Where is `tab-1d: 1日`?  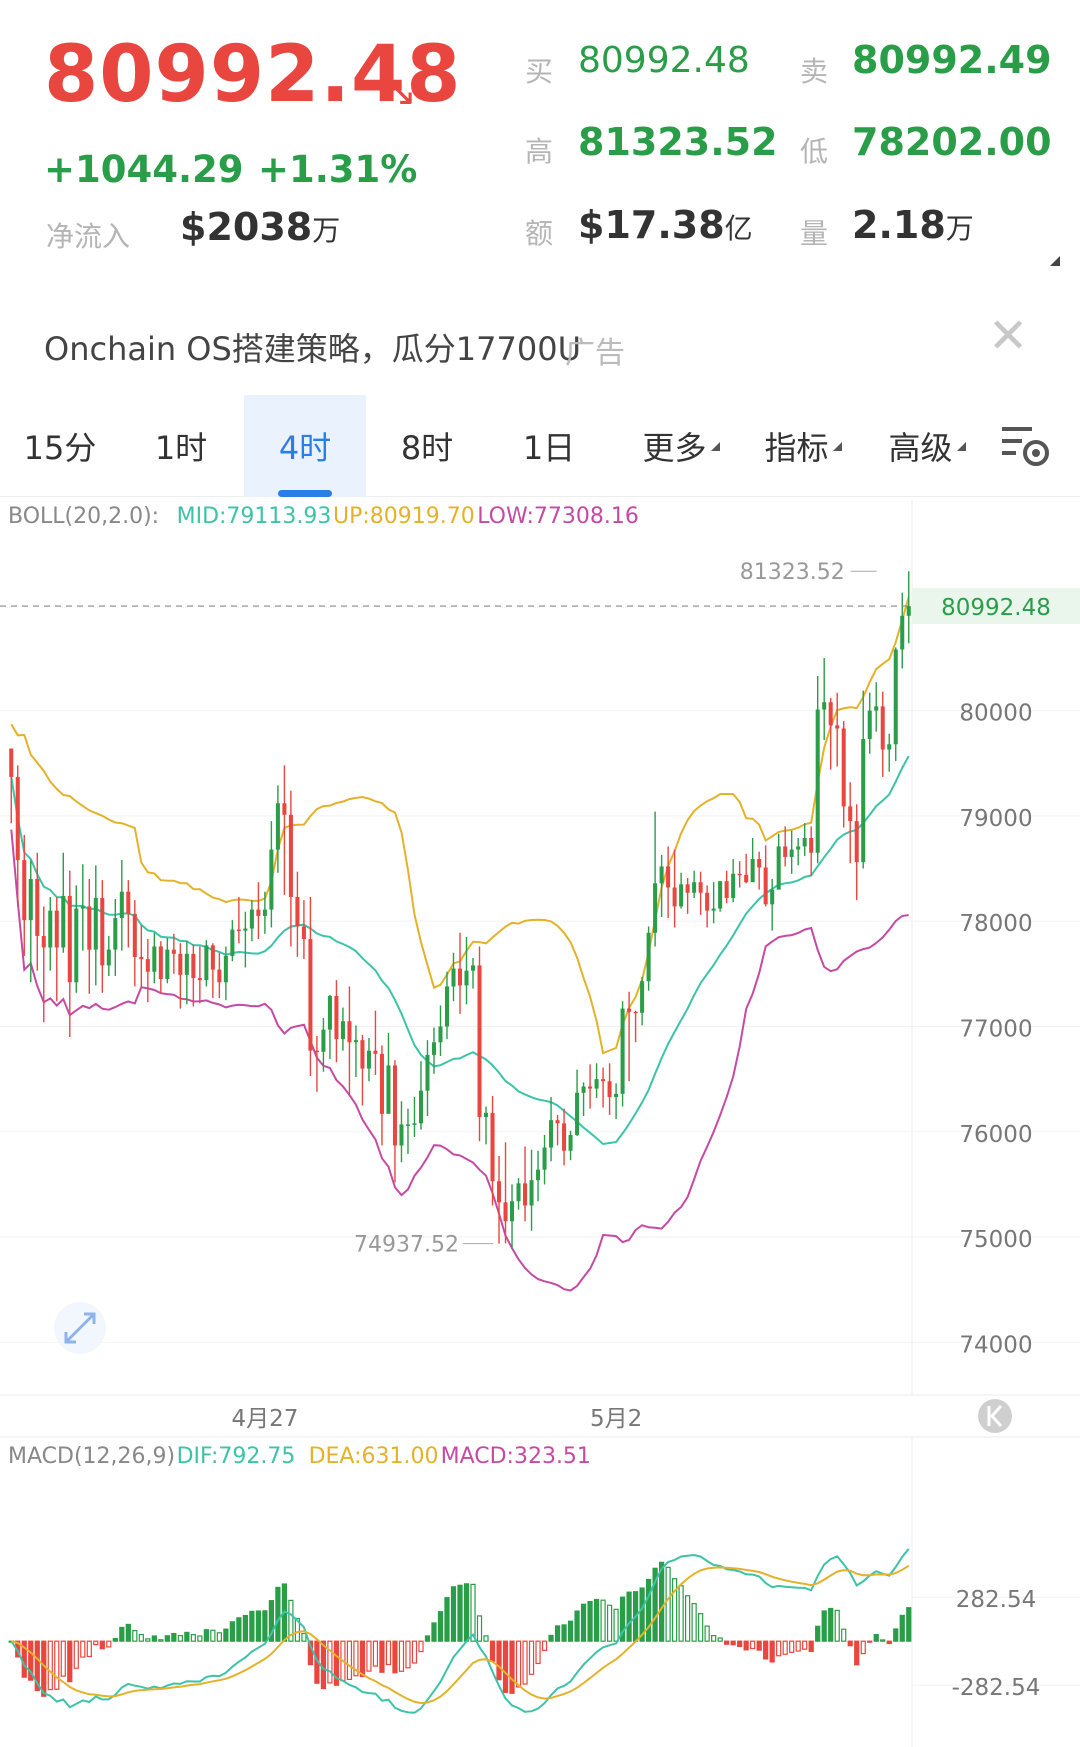
tab-1d: 1日 is located at coordinates (549, 446).